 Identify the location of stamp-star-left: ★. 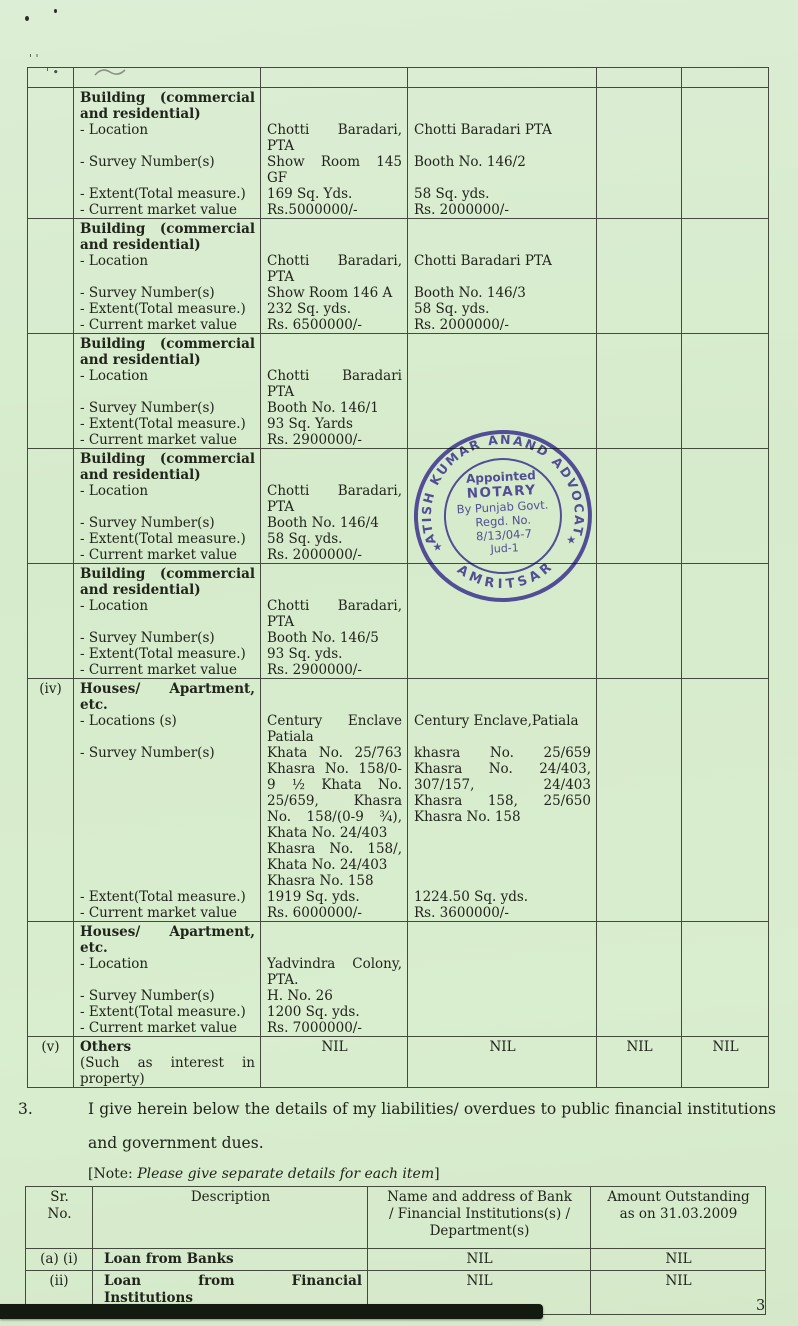
(437, 547).